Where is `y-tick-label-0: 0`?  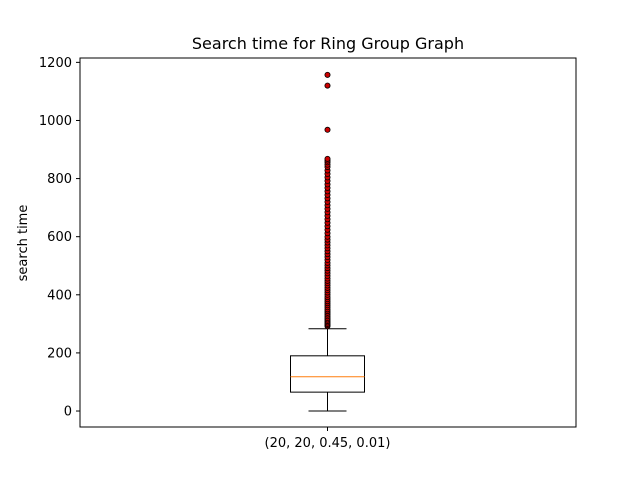
y-tick-label-0: 0 is located at coordinates (68, 412).